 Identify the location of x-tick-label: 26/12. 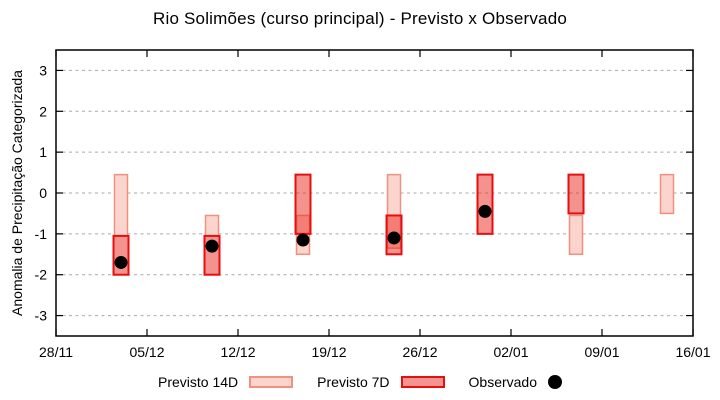
(419, 352).